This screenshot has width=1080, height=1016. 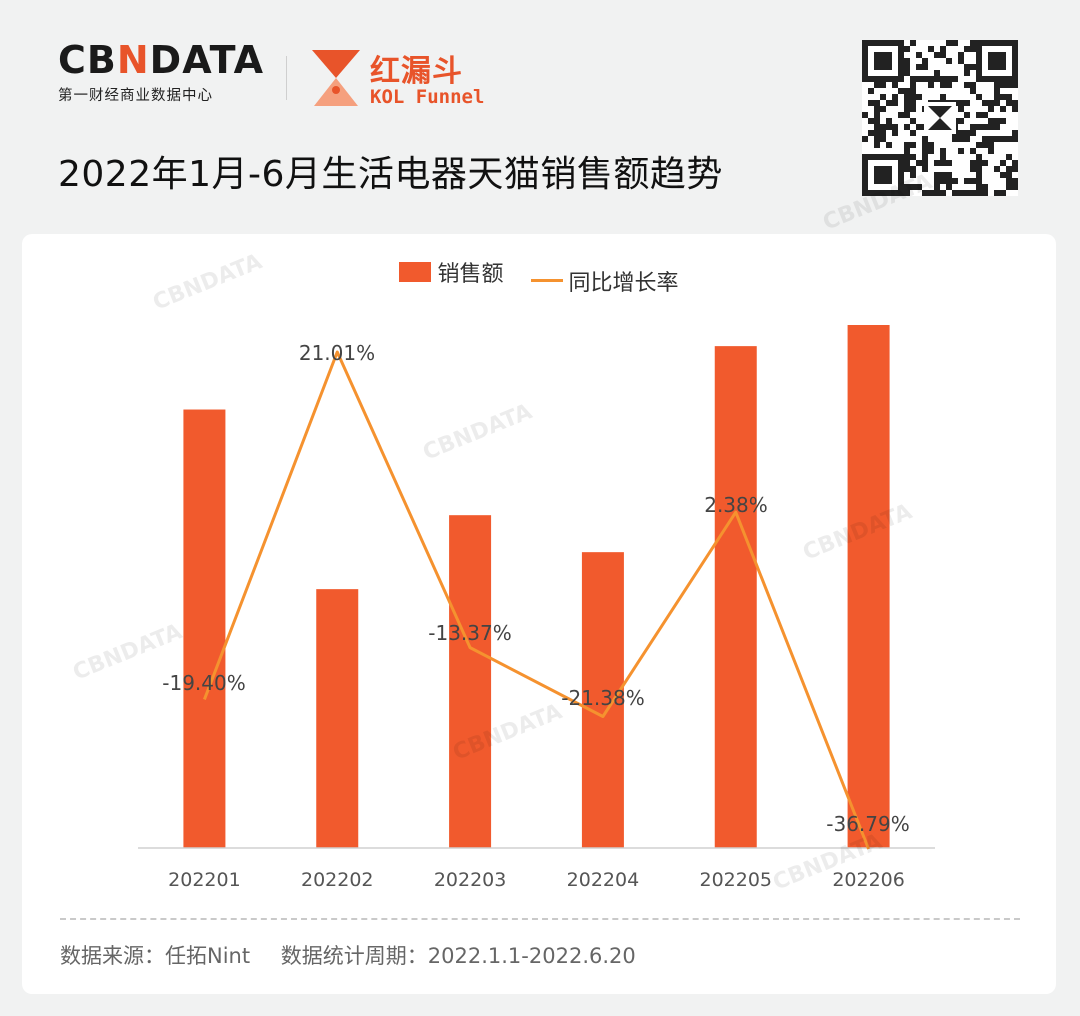 I want to click on funnel-icon, so click(x=336, y=78).